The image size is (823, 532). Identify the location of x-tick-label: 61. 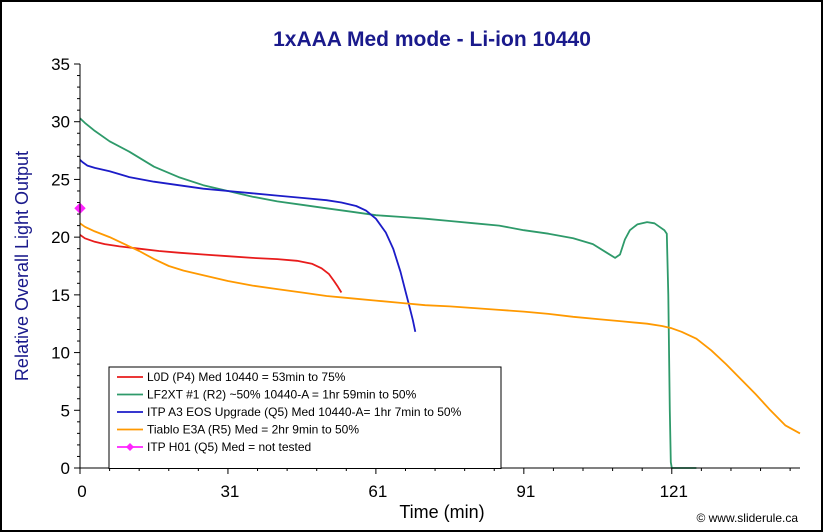
(377, 491).